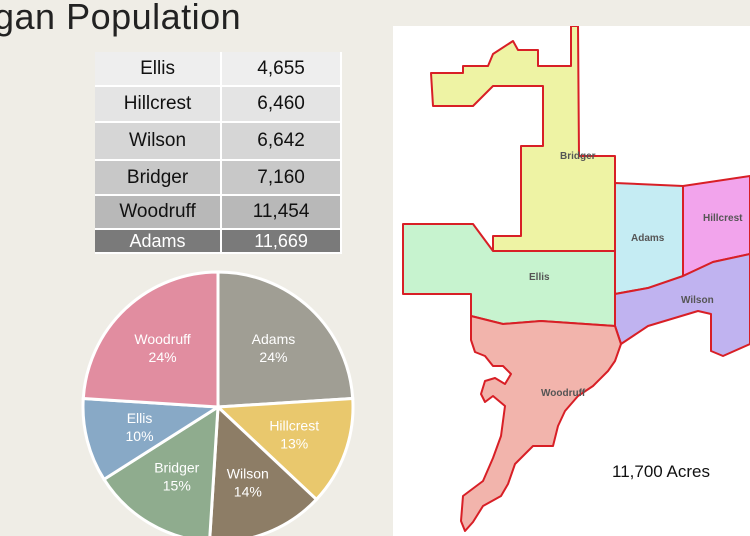 This screenshot has width=750, height=536. I want to click on map-region-wilson, so click(682, 305).